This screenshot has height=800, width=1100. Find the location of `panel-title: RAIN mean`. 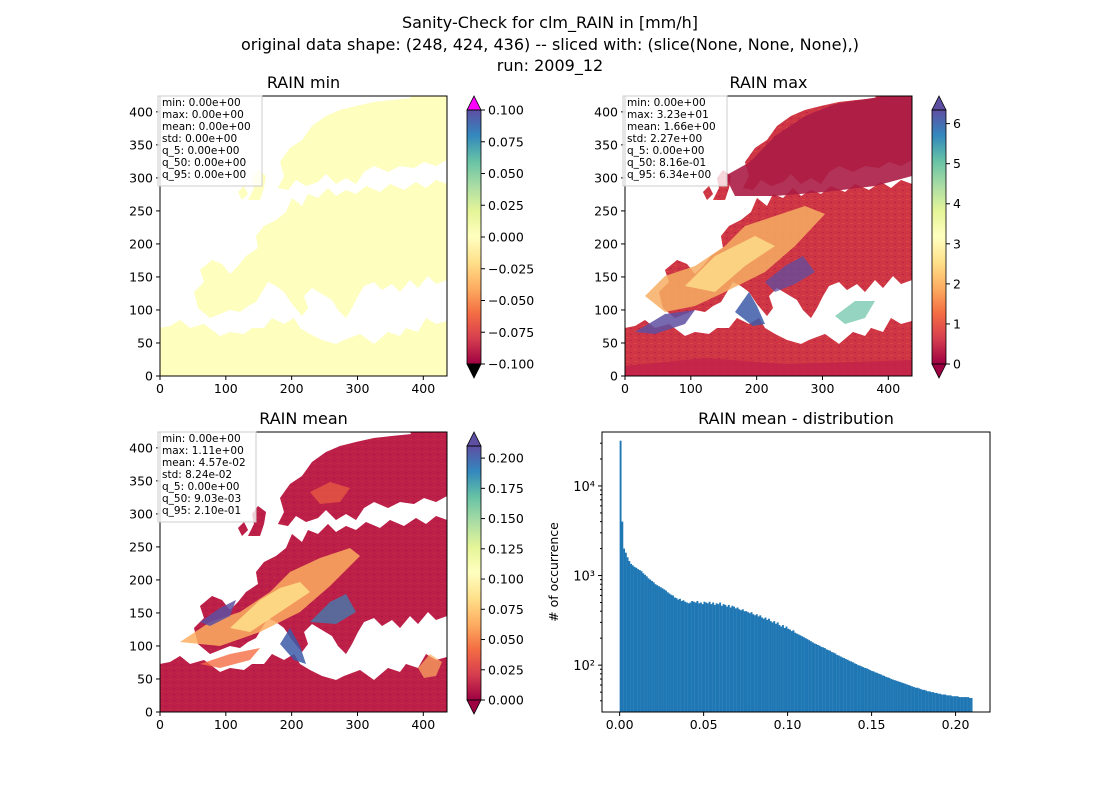

panel-title: RAIN mean is located at coordinates (303, 418).